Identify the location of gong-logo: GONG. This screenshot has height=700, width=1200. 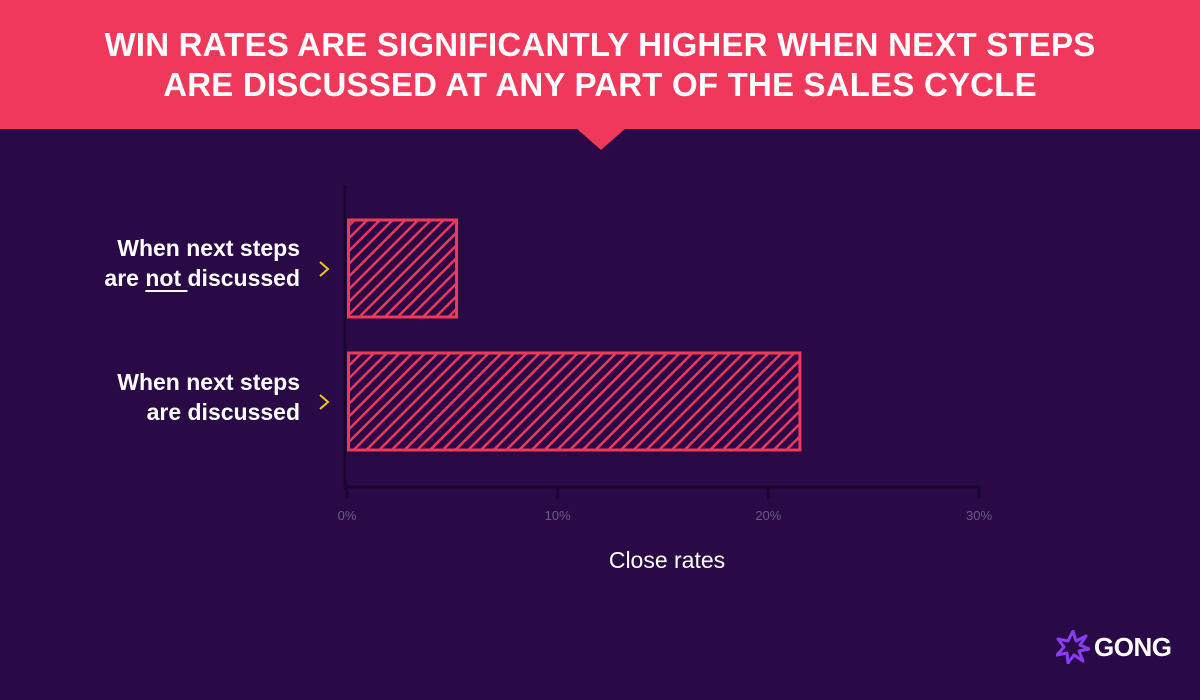
(1114, 647).